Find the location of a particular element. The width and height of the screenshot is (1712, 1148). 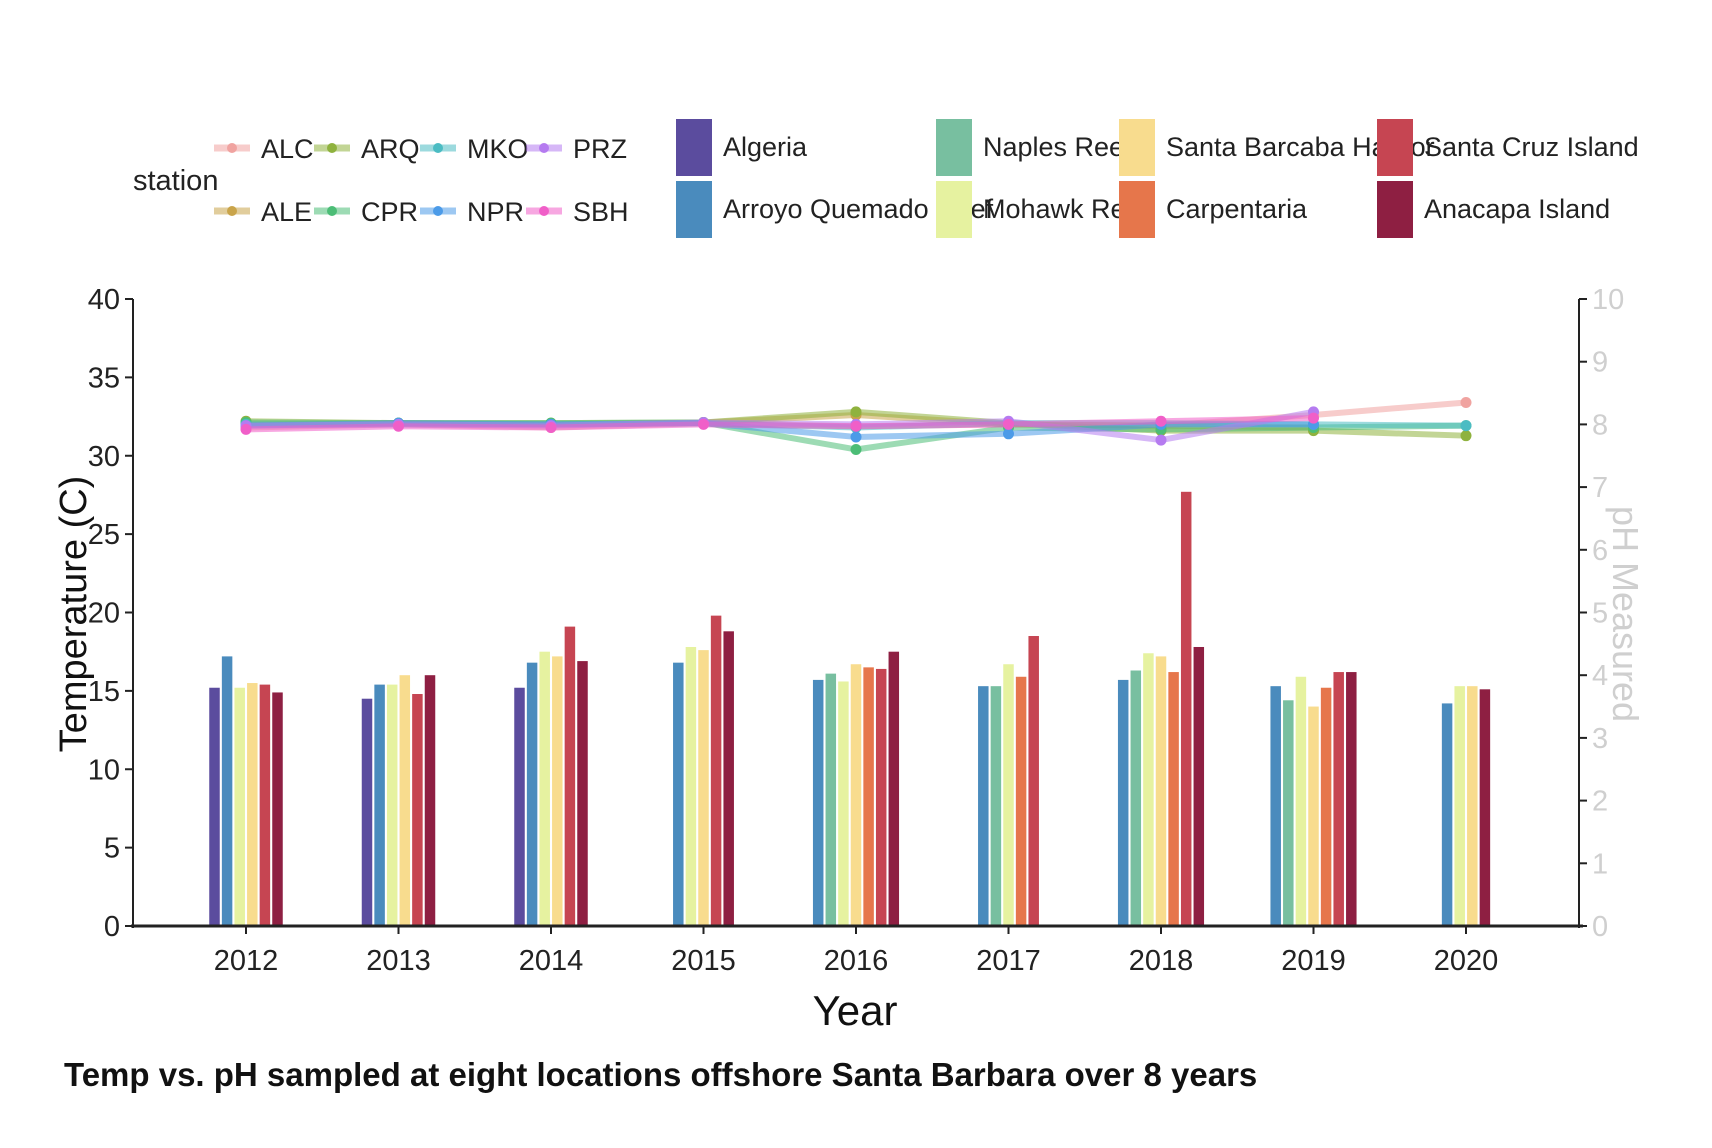

legend-swatch-arroyo-quemado-reef is located at coordinates (694, 209).